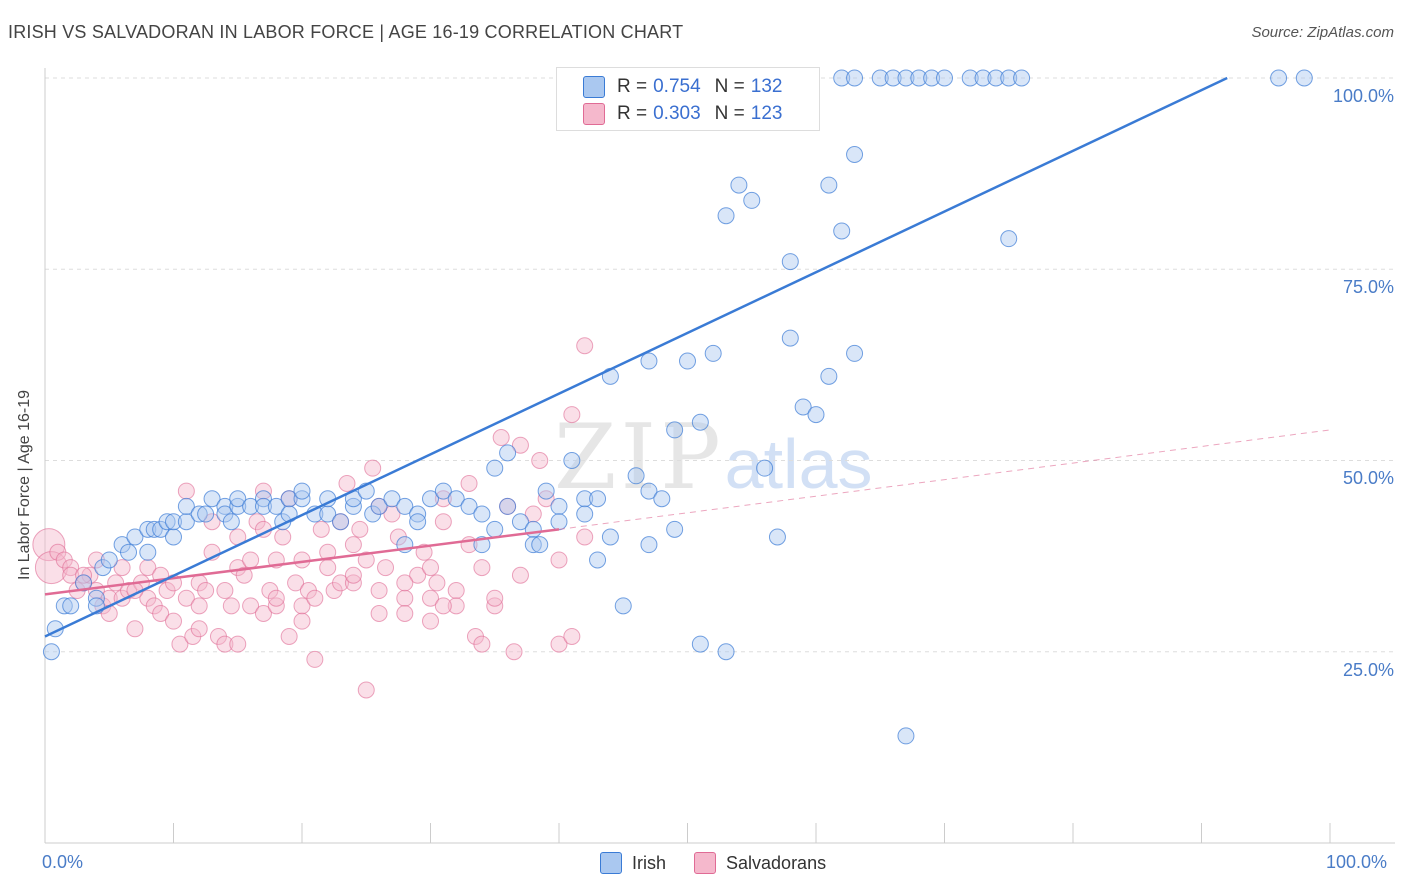 Image resolution: width=1406 pixels, height=892 pixels. What do you see at coordinates (649, 862) in the screenshot?
I see `series-legend-irish: Irish` at bounding box center [649, 862].